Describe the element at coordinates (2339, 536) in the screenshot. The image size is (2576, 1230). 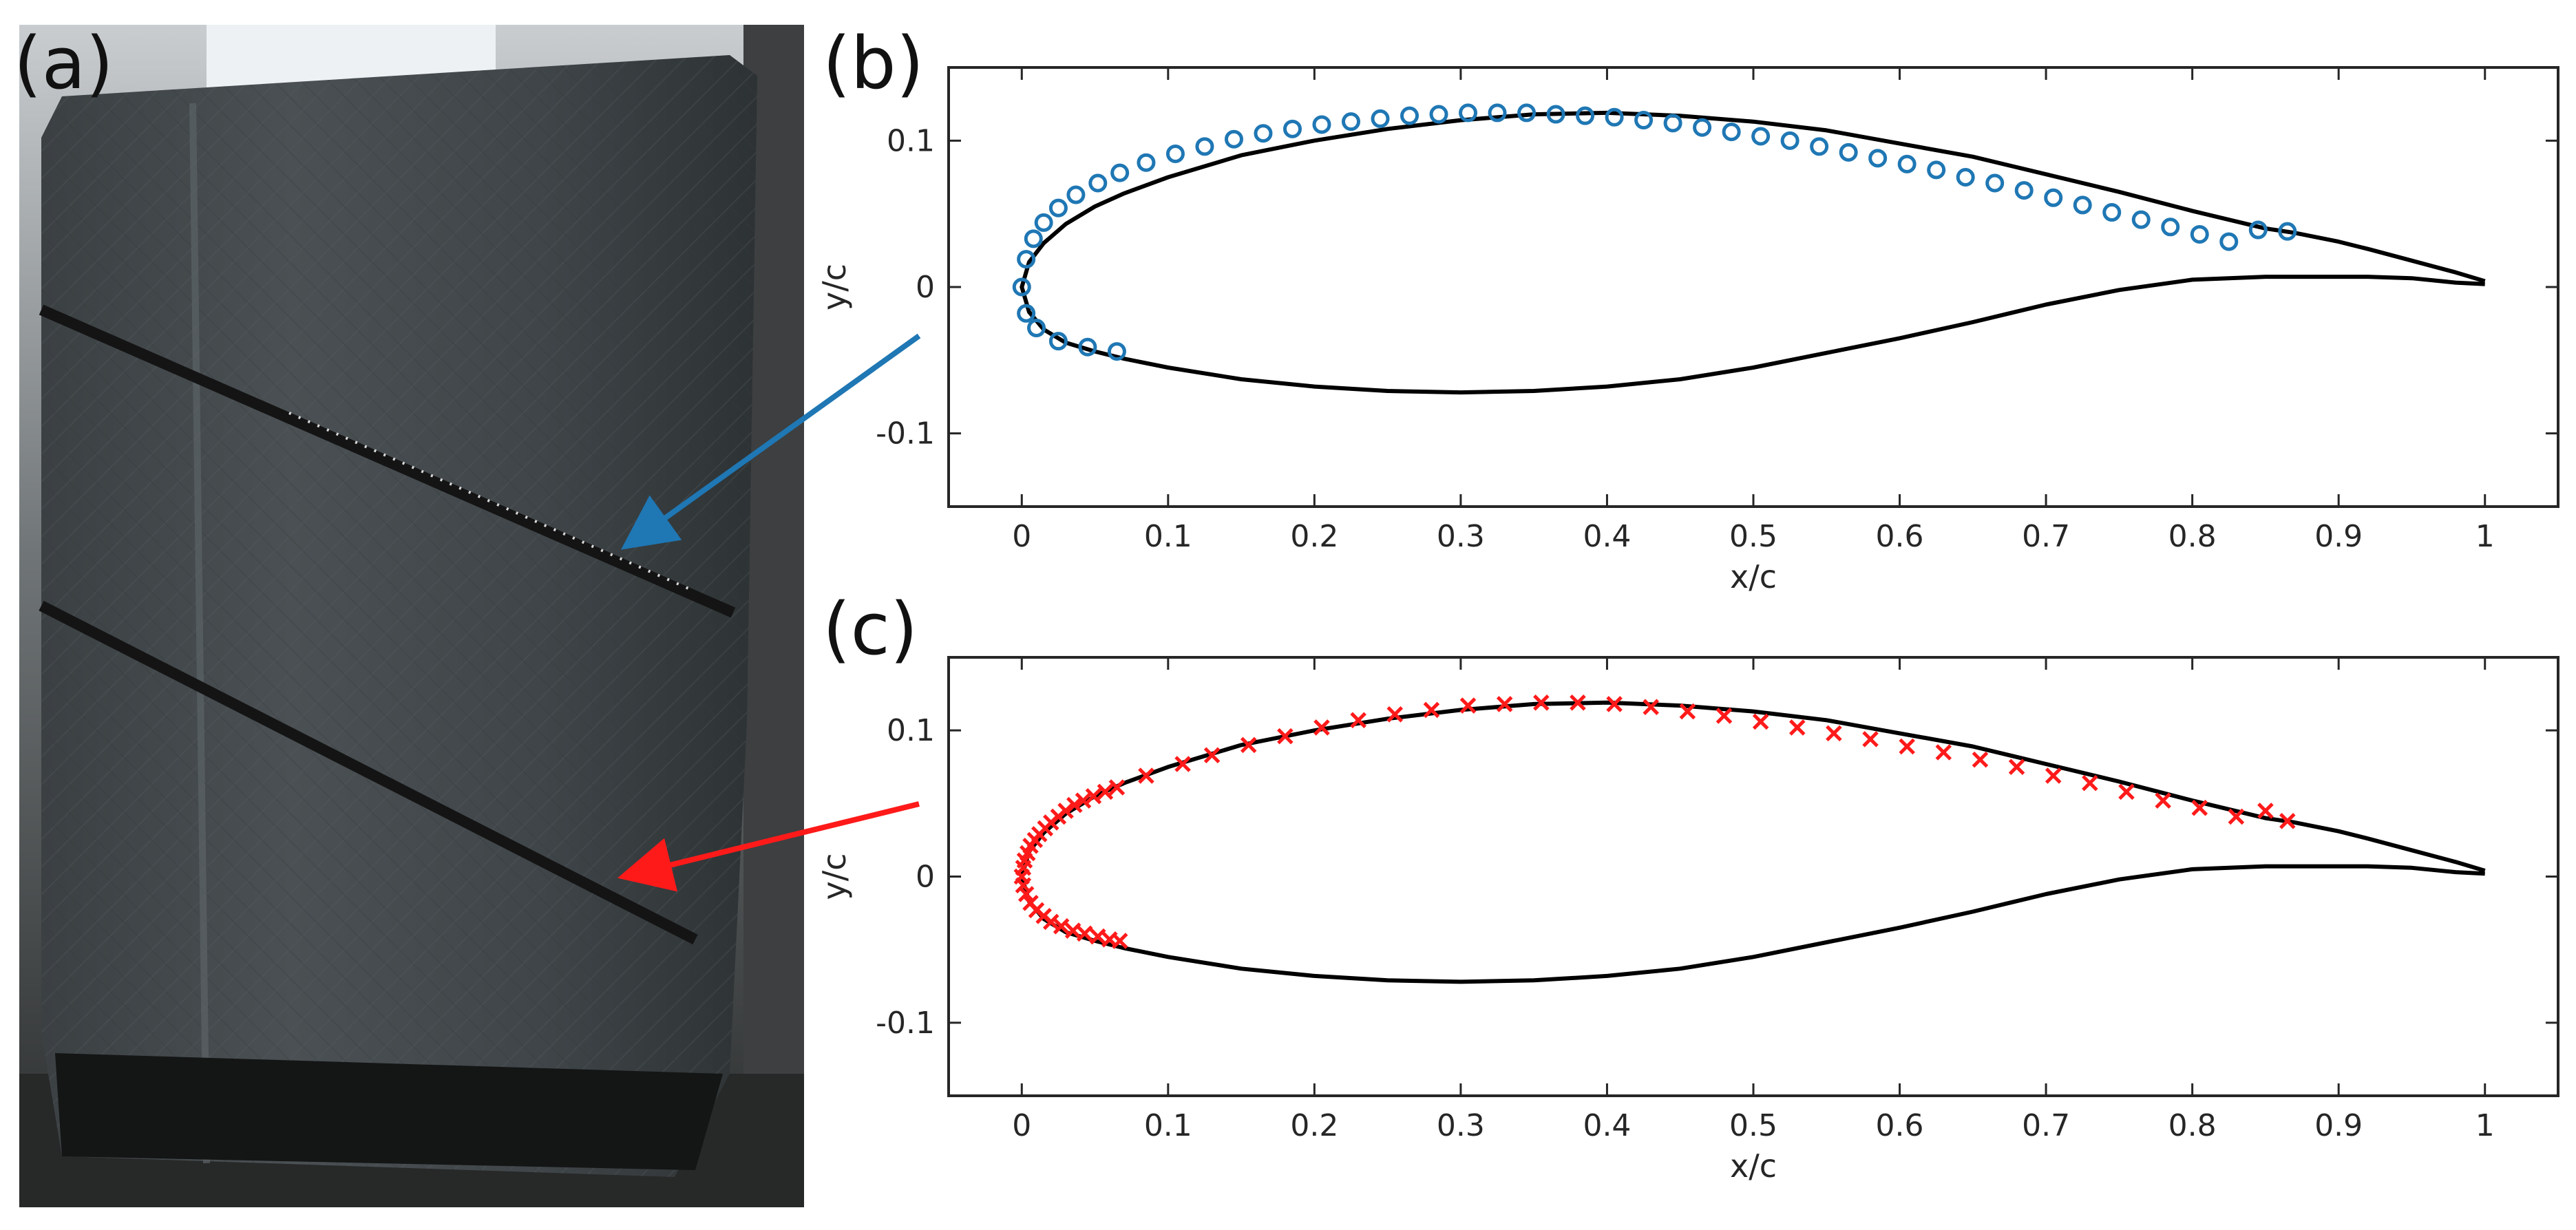
I see `x-tick-label: 0.9` at that location.